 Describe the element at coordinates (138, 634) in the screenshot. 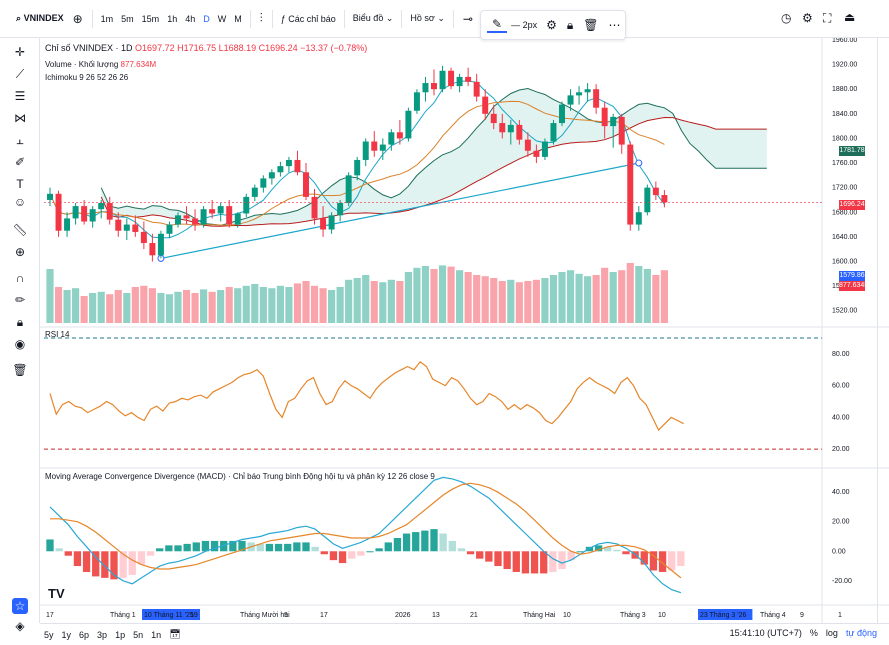

I see `range-5d: 5n` at that location.